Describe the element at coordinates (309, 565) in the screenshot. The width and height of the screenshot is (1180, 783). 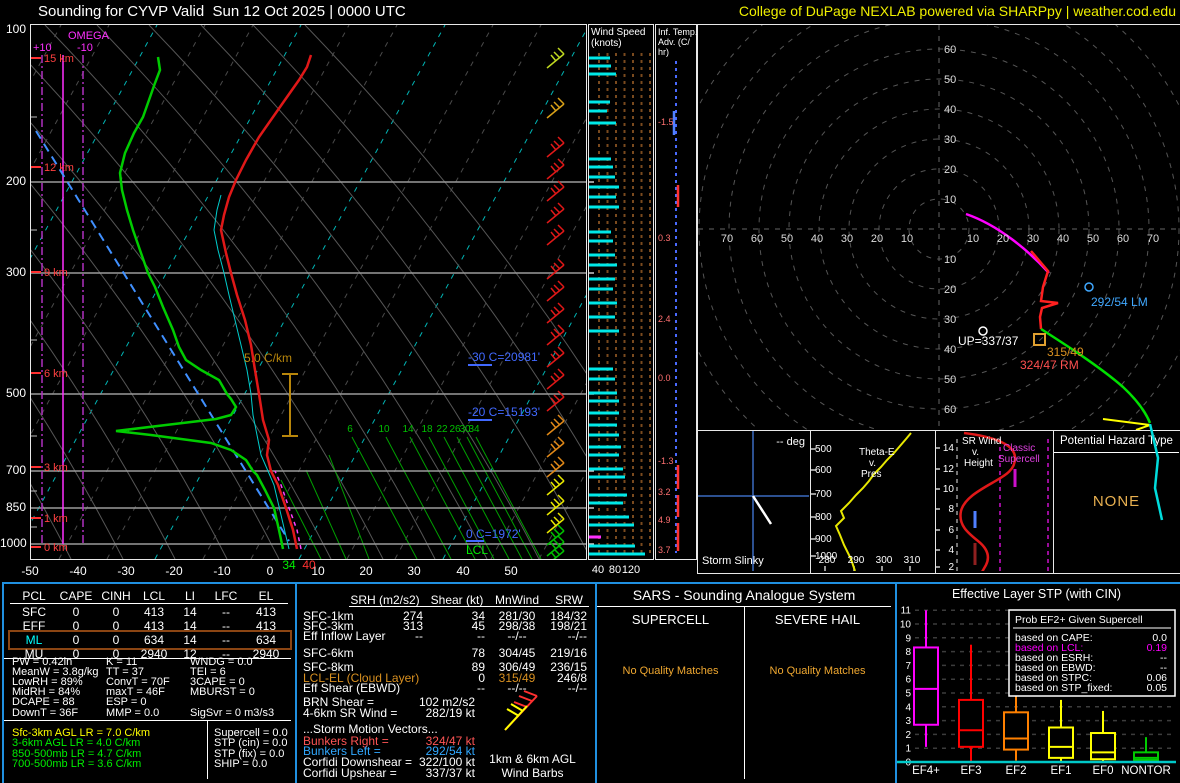
I see `surface-temp-value: 40` at that location.